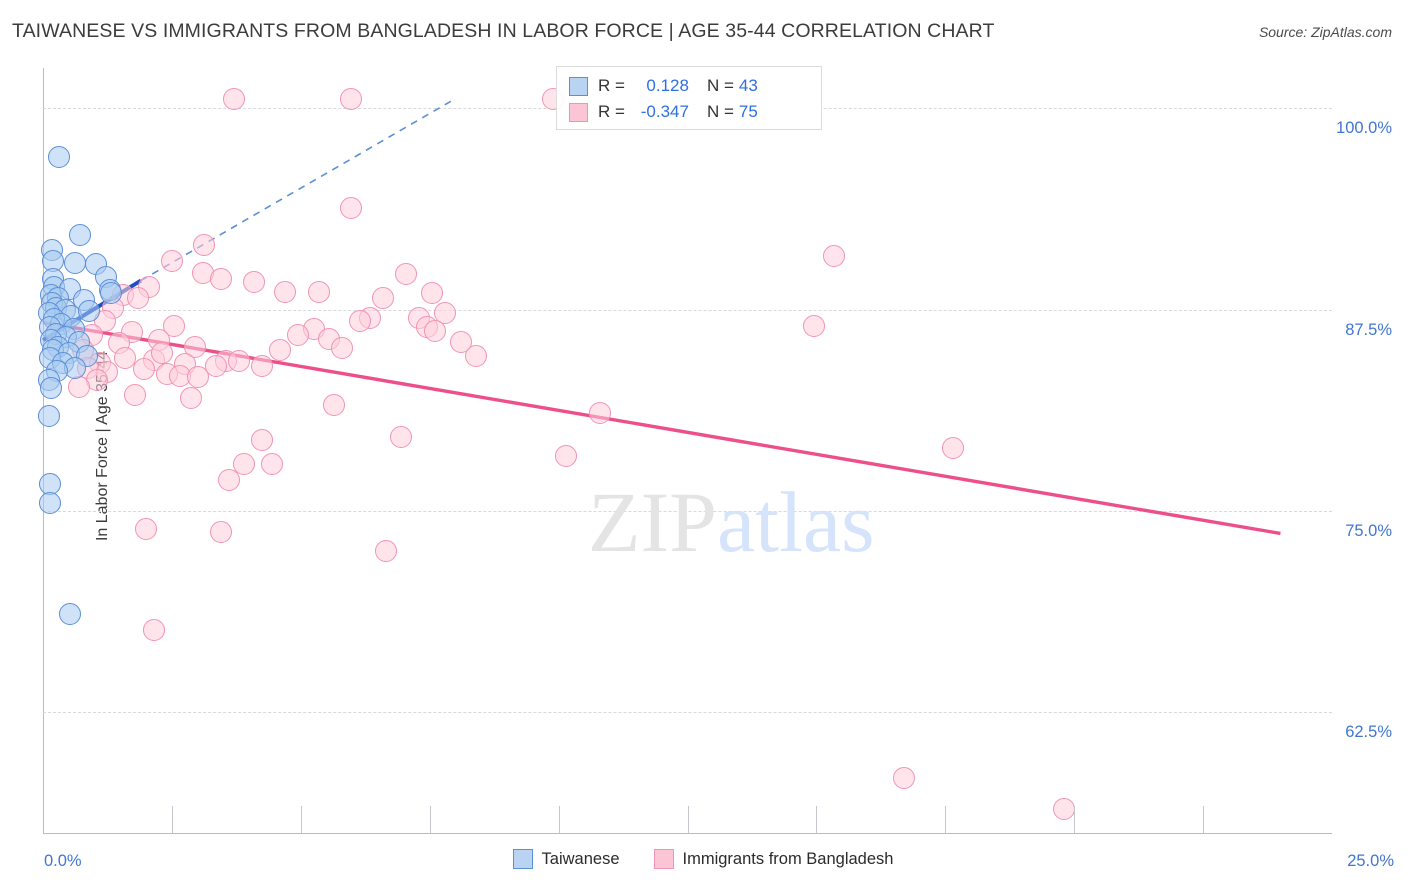  Describe the element at coordinates (63, 861) in the screenshot. I see `x-axis-min-label: 0.0%` at that location.